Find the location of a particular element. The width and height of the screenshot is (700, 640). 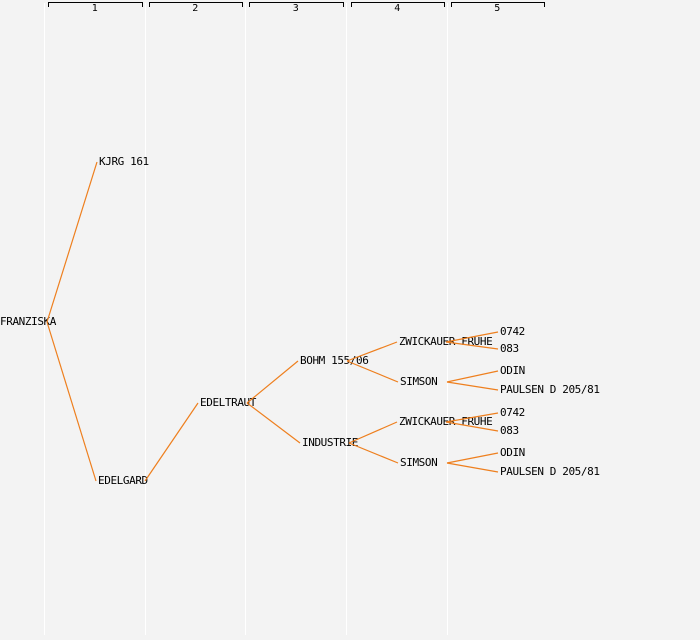

pedigree-node-industrie: INDUSTRIE is located at coordinates (330, 442).